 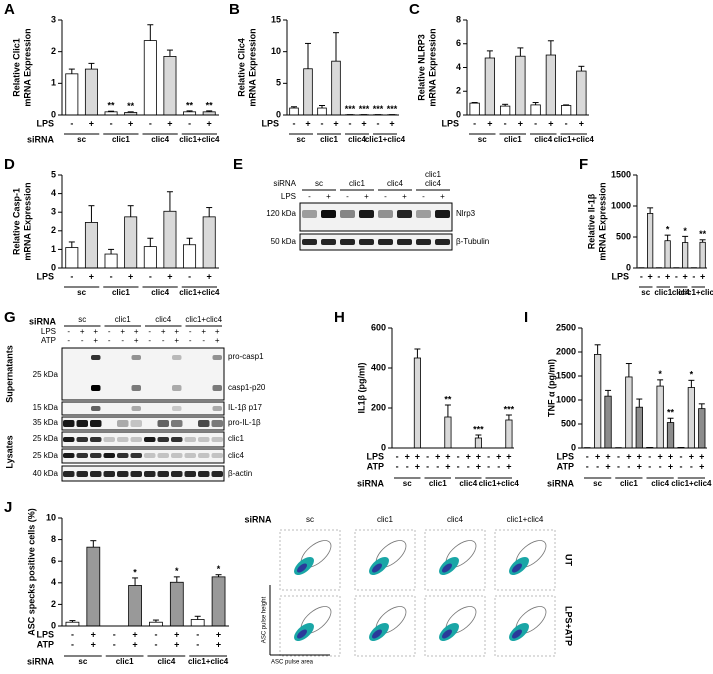 I want to click on blot, so click(x=143, y=473).